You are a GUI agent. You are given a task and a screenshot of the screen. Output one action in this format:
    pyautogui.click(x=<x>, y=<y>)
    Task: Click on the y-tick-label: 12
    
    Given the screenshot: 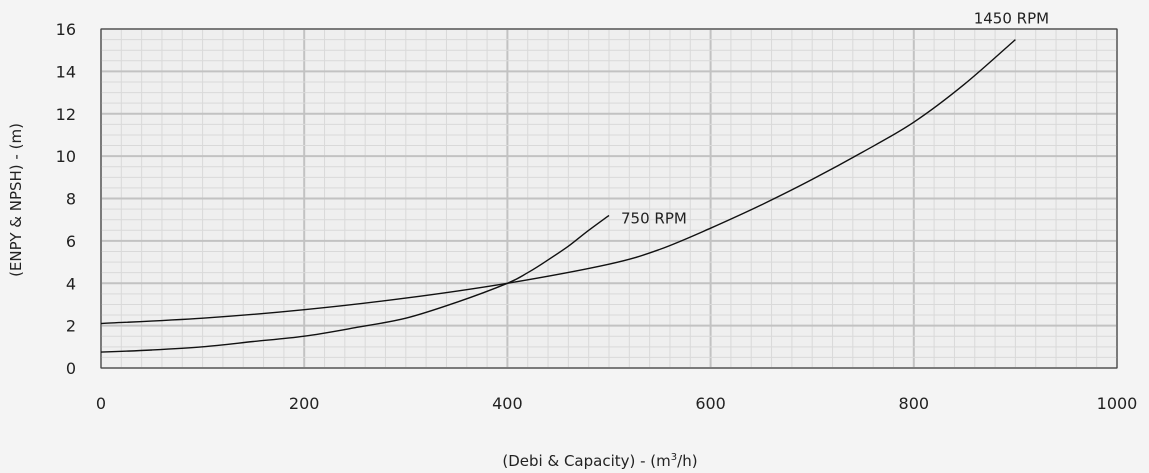 What is the action you would take?
    pyautogui.click(x=66, y=114)
    